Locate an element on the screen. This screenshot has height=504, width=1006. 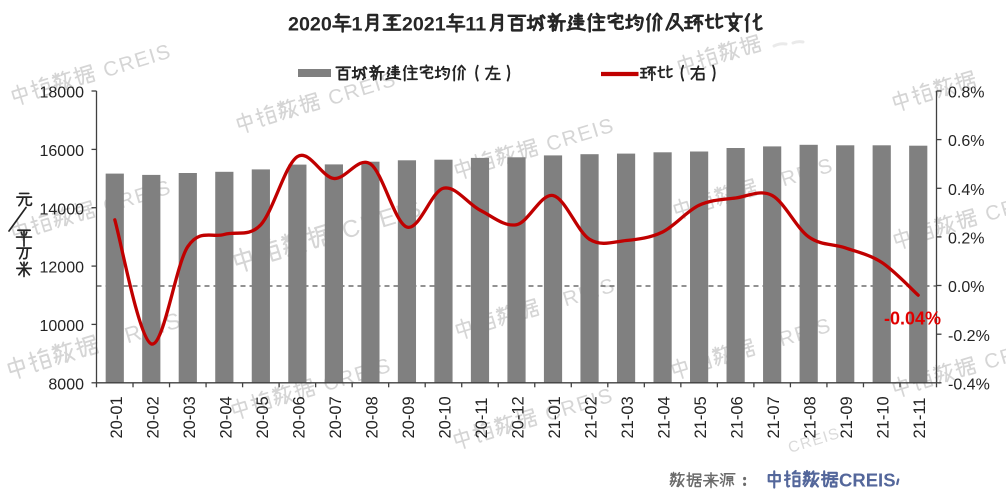
svg-text: 16000 is located at coordinates (62, 151).